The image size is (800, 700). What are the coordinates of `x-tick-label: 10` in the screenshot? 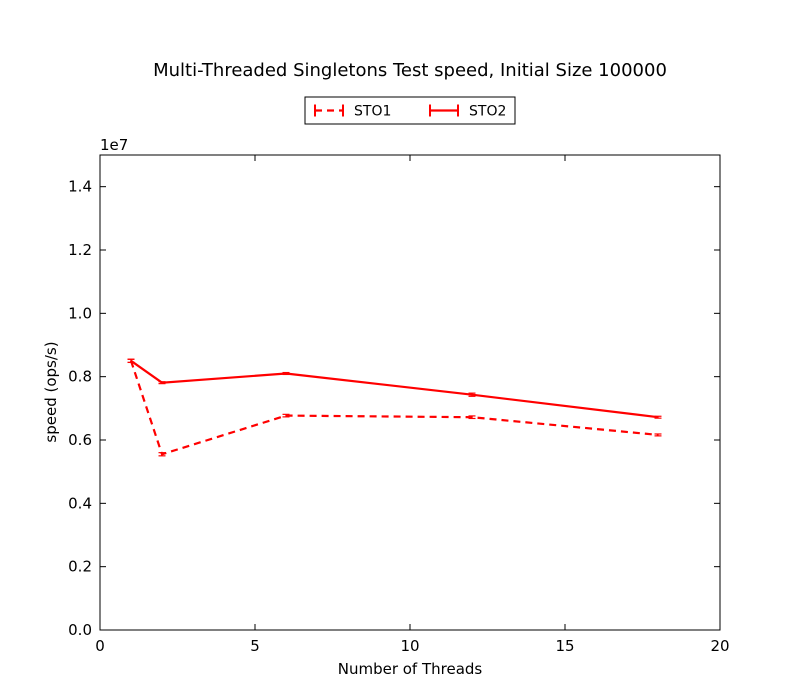 It's located at (409, 646).